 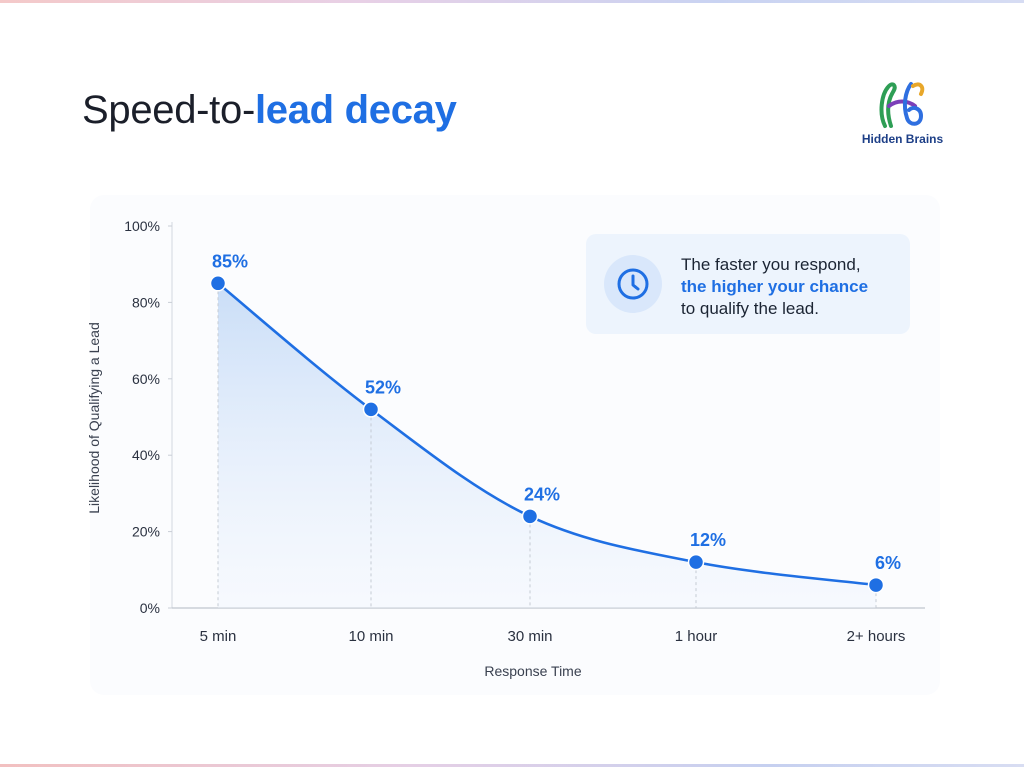 I want to click on logo-text: Hidden Brains, so click(x=902, y=139).